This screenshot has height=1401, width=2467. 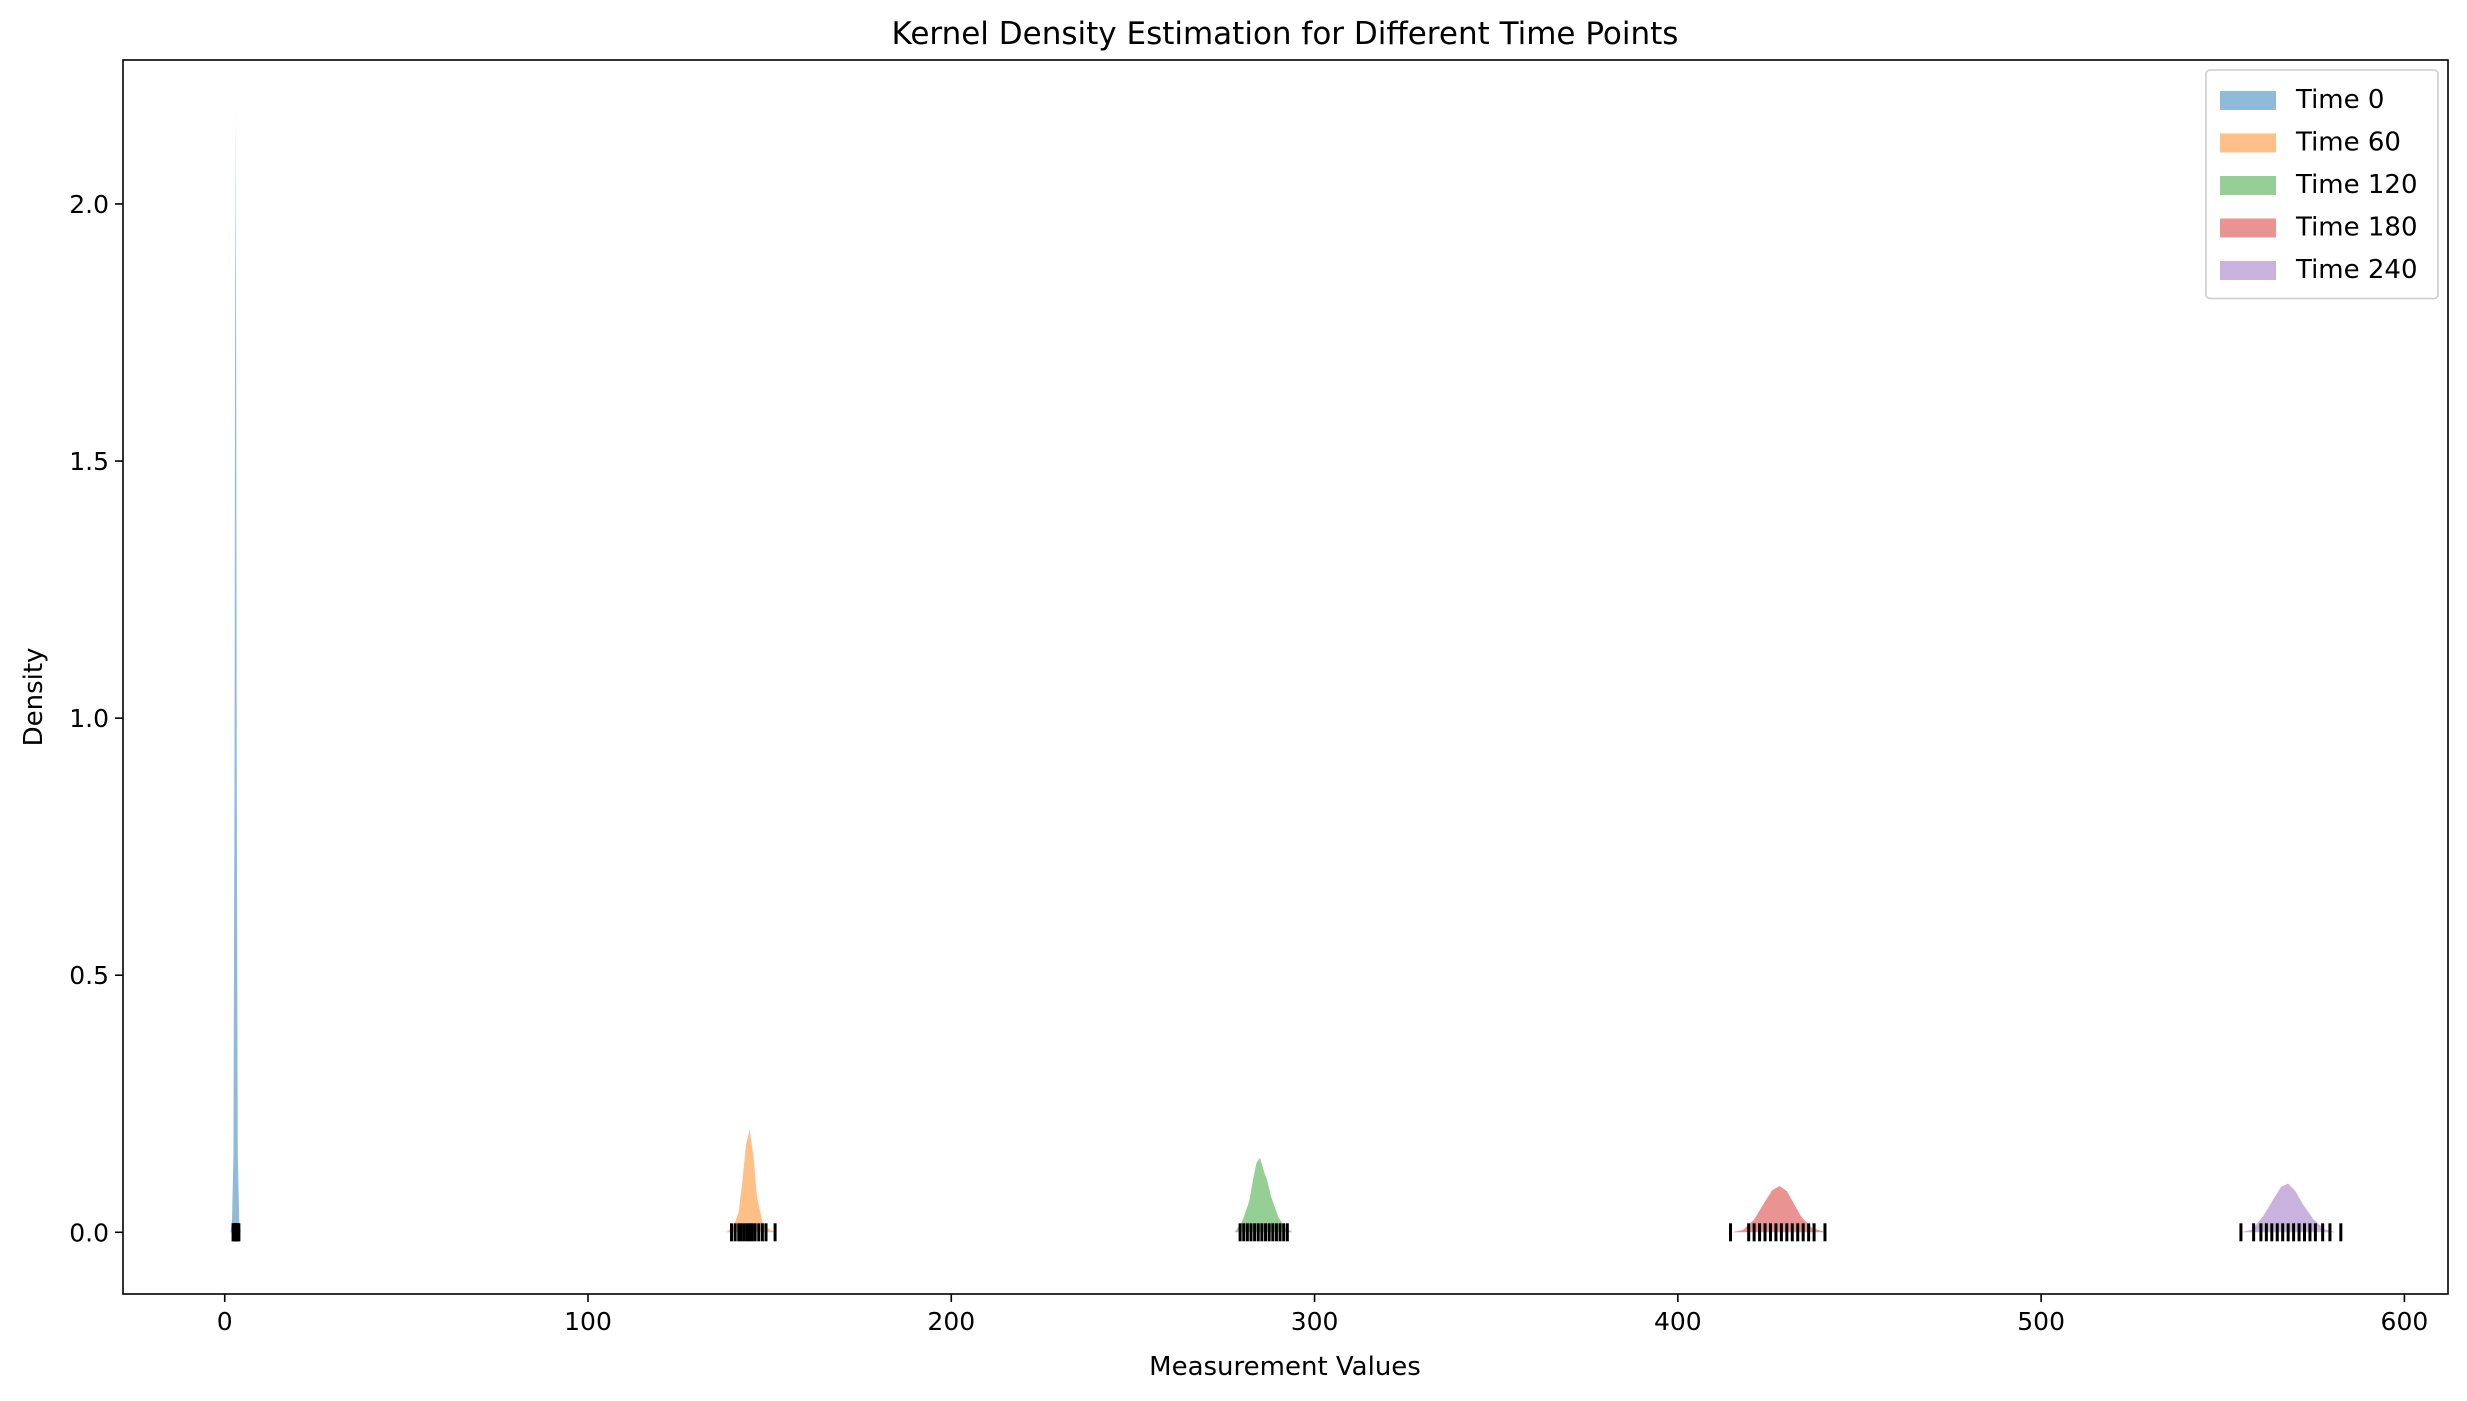 I want to click on y-tick-label-2: 1.0, so click(x=89, y=718).